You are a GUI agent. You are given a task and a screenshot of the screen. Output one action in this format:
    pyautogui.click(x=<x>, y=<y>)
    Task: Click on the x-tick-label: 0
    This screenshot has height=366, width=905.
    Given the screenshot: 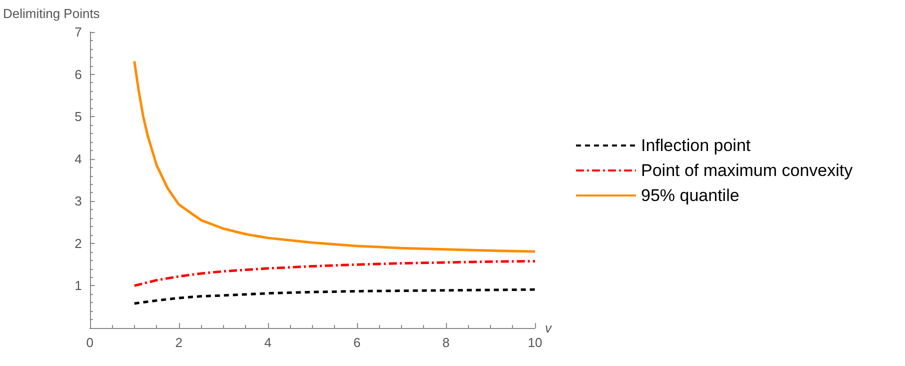 What is the action you would take?
    pyautogui.click(x=90, y=342)
    